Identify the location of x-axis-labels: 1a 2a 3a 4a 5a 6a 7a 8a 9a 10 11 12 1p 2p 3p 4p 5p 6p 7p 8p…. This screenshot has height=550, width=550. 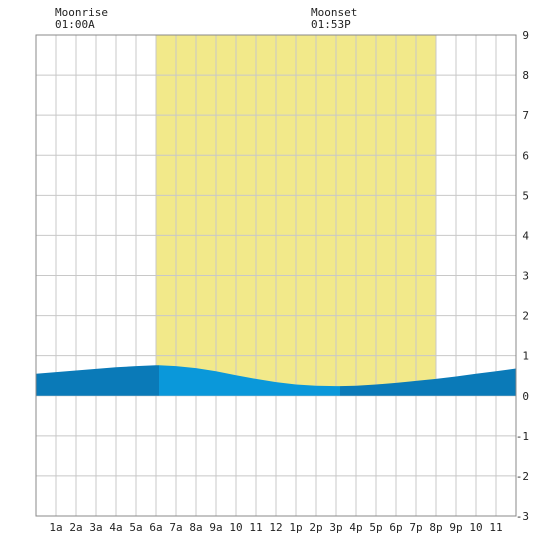
(275, 527).